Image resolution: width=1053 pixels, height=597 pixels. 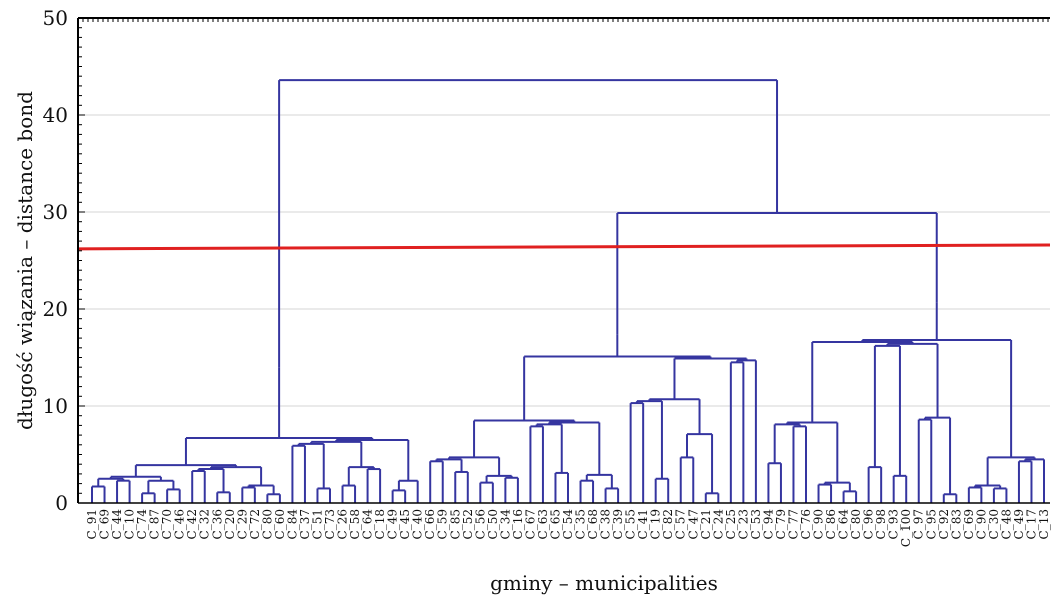 I want to click on leaf-label: C_94, so click(x=768, y=524).